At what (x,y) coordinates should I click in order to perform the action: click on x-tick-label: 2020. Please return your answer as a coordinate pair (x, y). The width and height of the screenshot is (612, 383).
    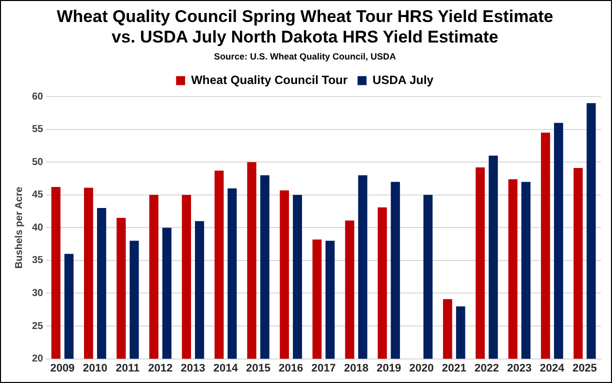
    Looking at the image, I should click on (421, 368).